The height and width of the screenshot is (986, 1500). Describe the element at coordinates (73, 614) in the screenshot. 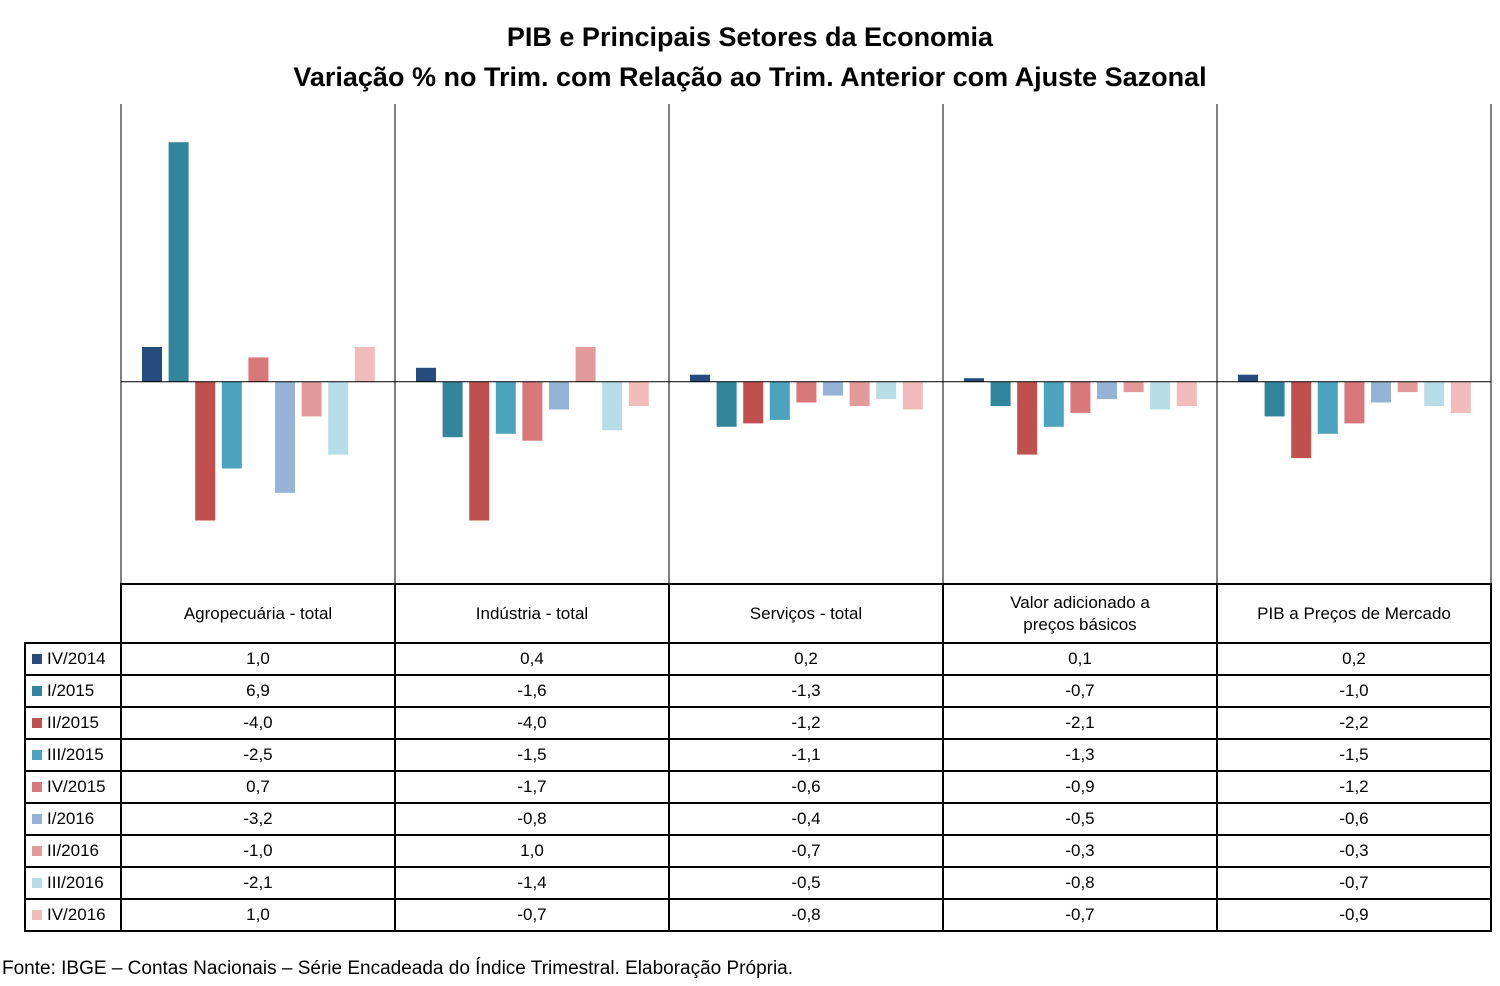

I see `table-corner` at that location.